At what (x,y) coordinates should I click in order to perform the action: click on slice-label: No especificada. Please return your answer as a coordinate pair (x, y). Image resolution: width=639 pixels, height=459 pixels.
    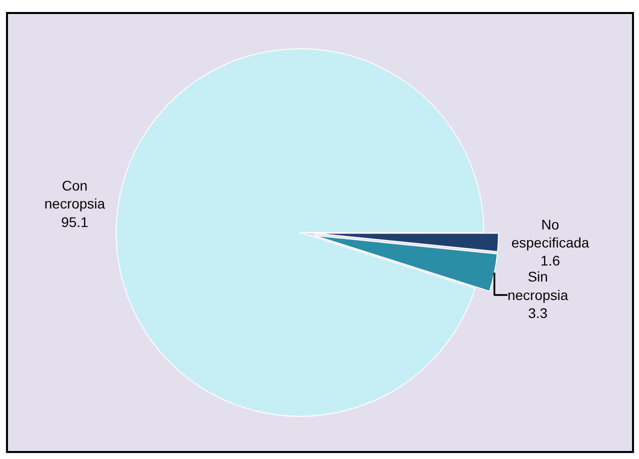
    Looking at the image, I should click on (550, 233).